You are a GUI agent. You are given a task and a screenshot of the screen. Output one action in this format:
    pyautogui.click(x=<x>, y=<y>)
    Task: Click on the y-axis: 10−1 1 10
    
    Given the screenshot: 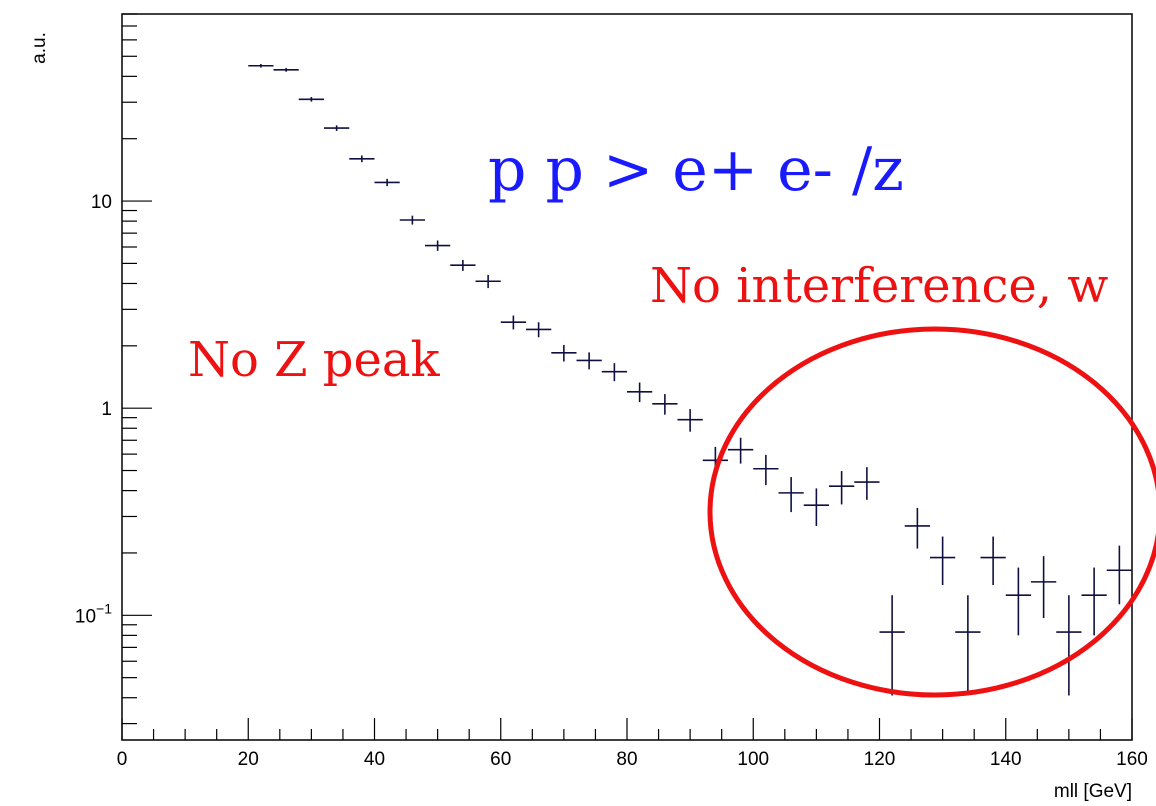 What is the action you would take?
    pyautogui.click(x=113, y=369)
    